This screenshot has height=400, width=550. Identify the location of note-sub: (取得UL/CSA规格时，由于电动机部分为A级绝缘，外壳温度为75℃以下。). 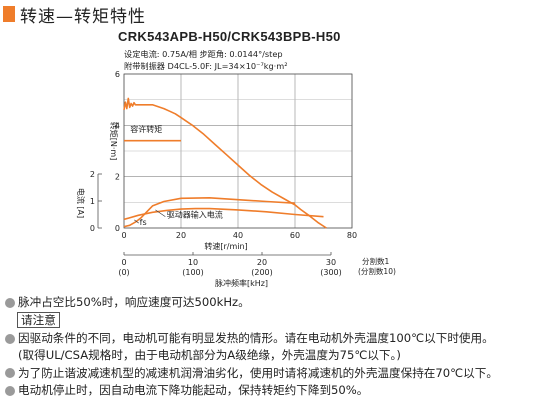
(209, 355).